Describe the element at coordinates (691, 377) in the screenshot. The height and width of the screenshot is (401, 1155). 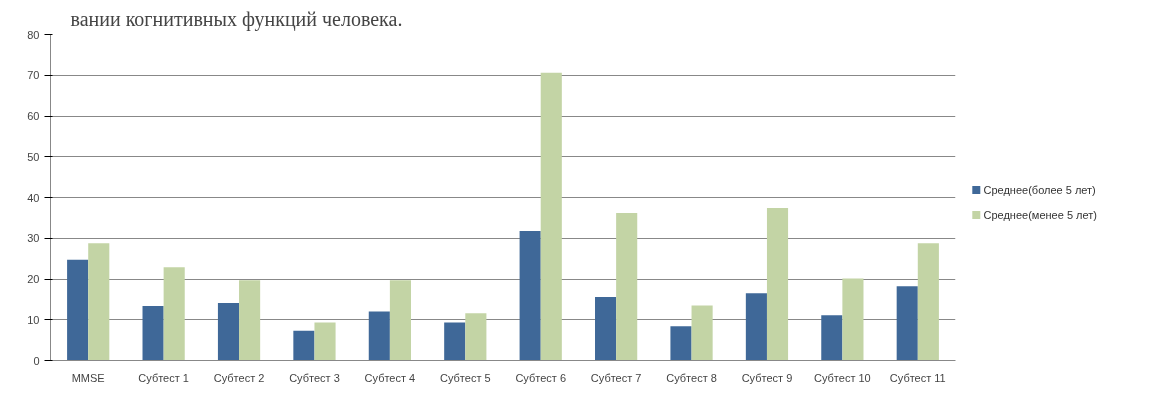
I see `x-tick-label: Субтест 8` at that location.